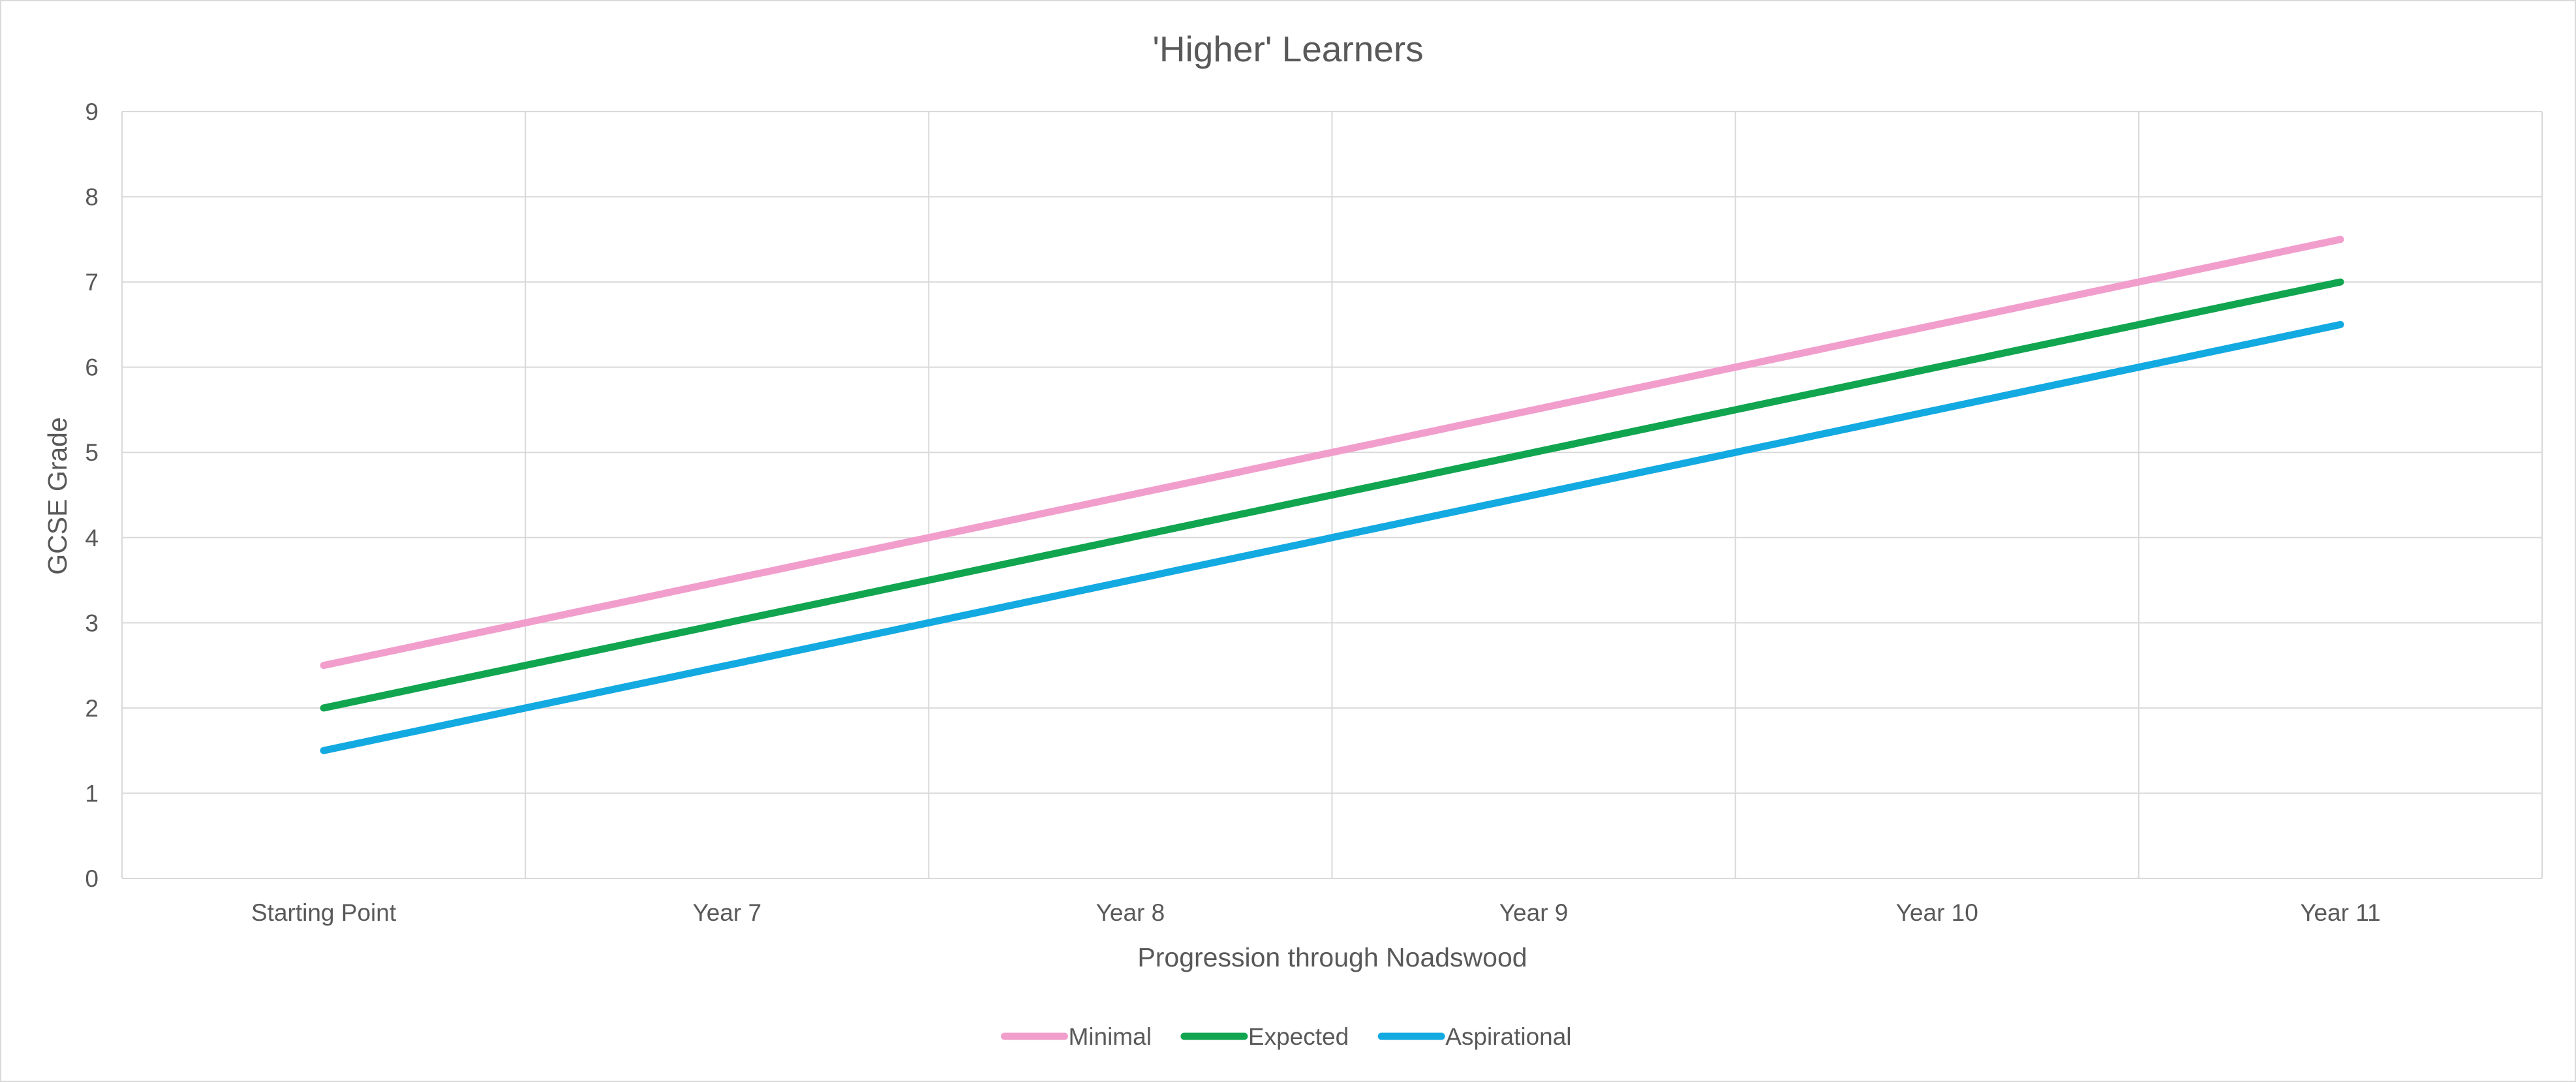 This screenshot has height=1082, width=2576. Describe the element at coordinates (1298, 1036) in the screenshot. I see `legend-label: Expected` at that location.